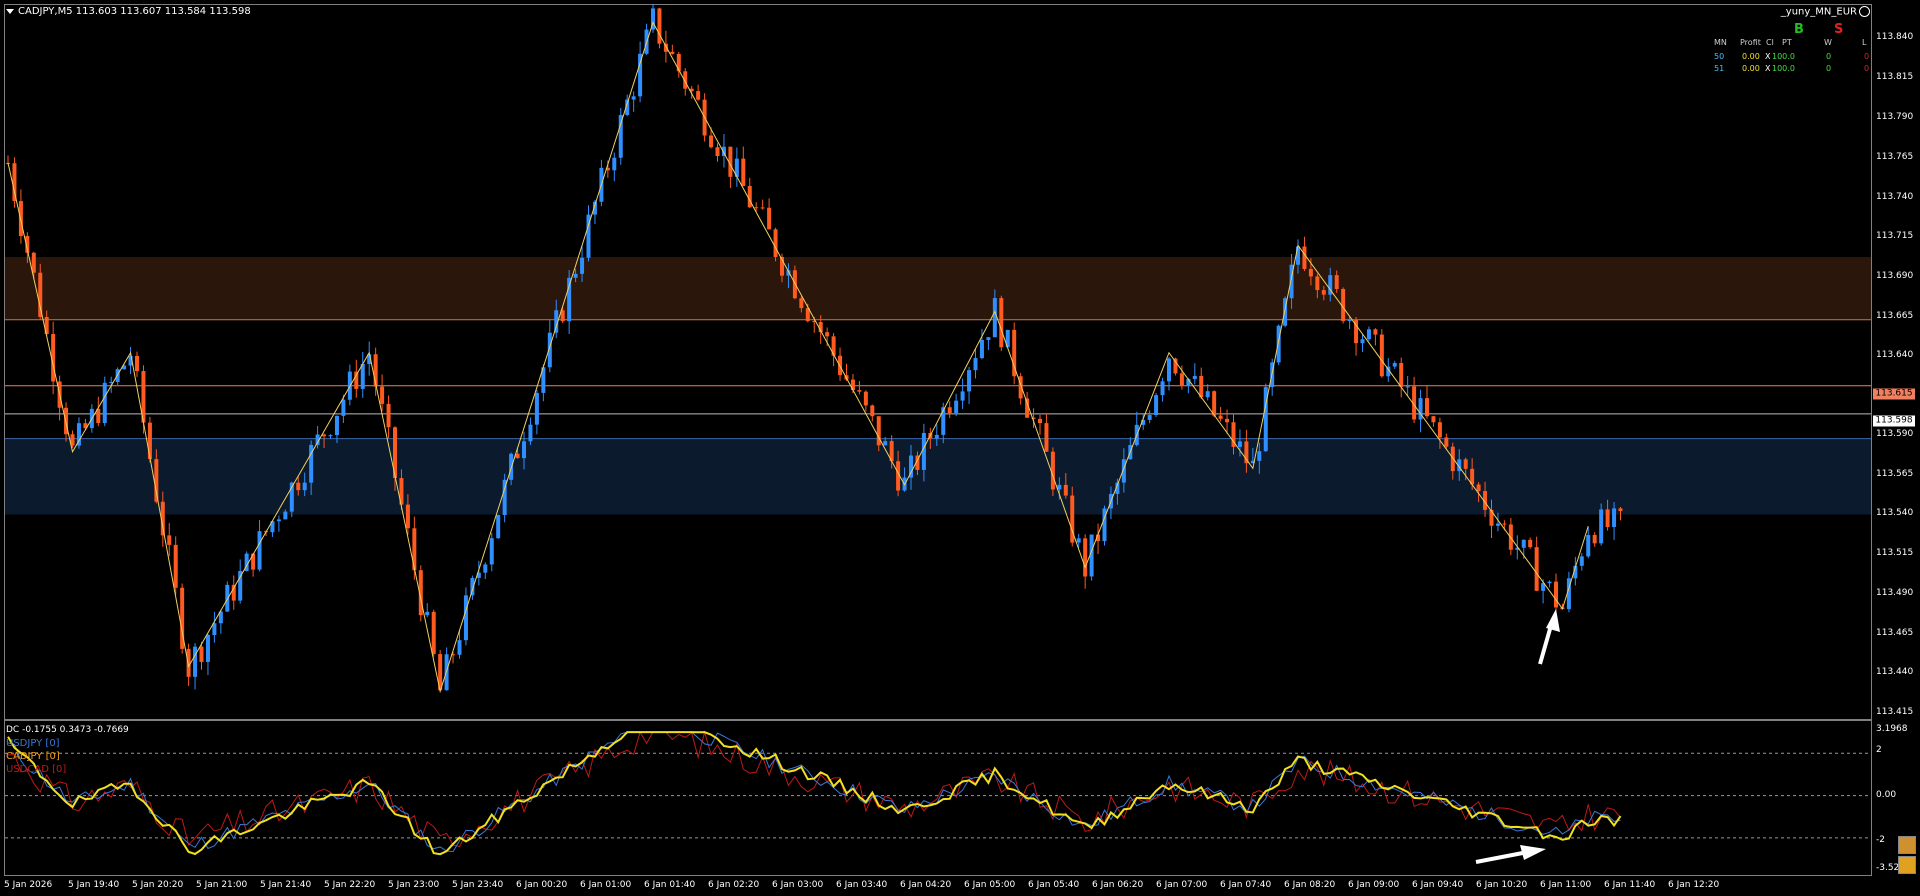  What do you see at coordinates (1694, 885) in the screenshot?
I see `x-label: 6 Jan 12:20` at bounding box center [1694, 885].